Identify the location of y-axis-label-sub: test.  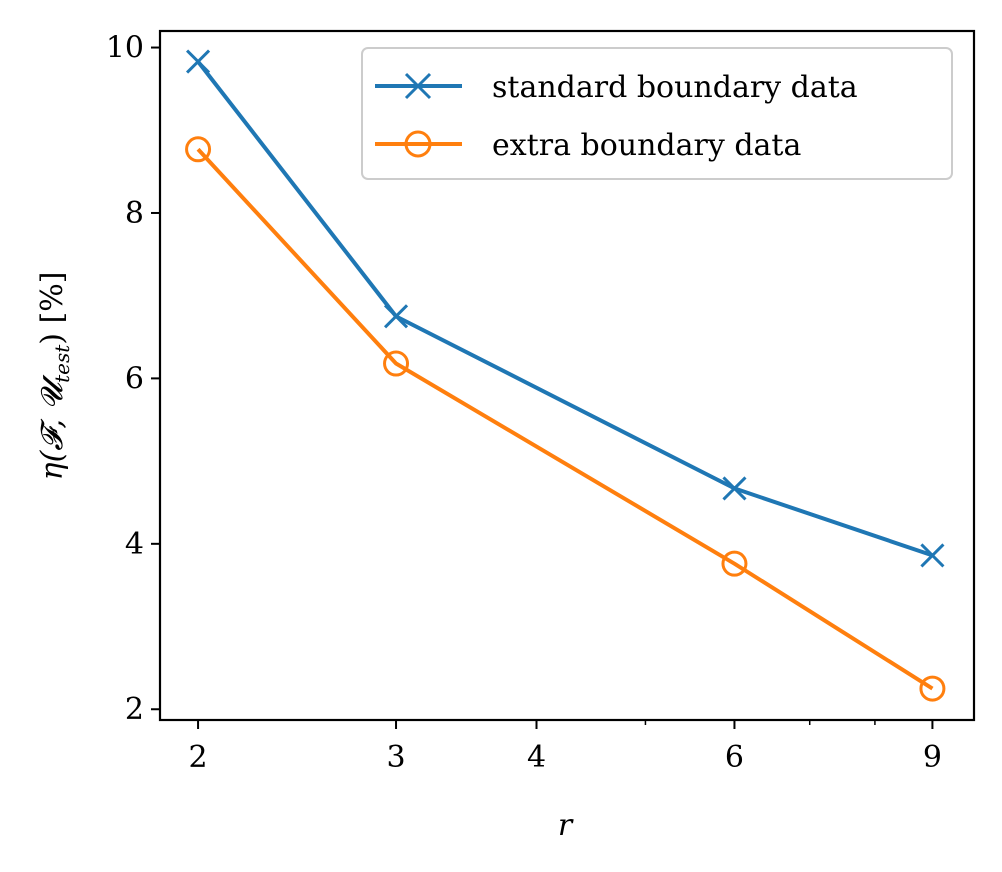
(62, 363).